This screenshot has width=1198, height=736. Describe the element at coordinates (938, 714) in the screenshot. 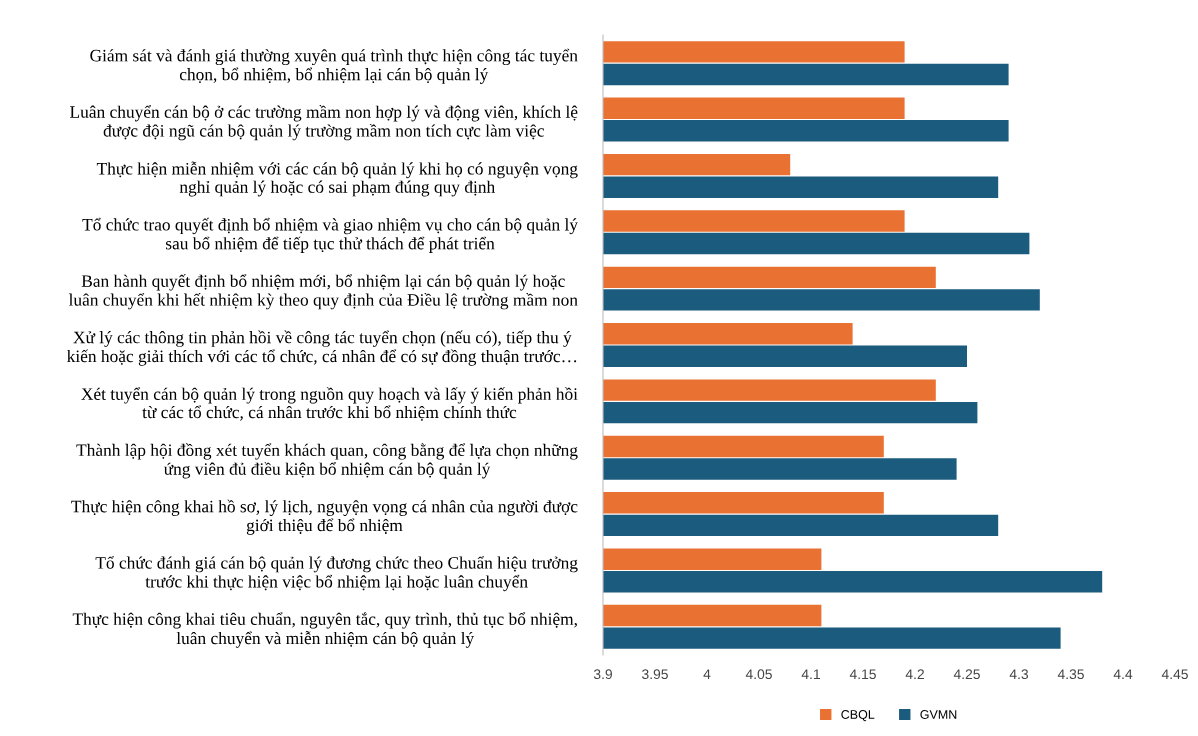

I see `legend-label: GVMN` at that location.